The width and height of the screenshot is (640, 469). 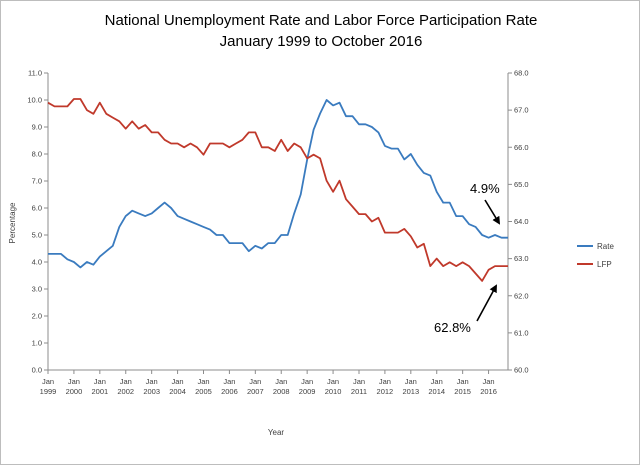 I want to click on left-tick-label: 9.0, so click(x=37, y=127).